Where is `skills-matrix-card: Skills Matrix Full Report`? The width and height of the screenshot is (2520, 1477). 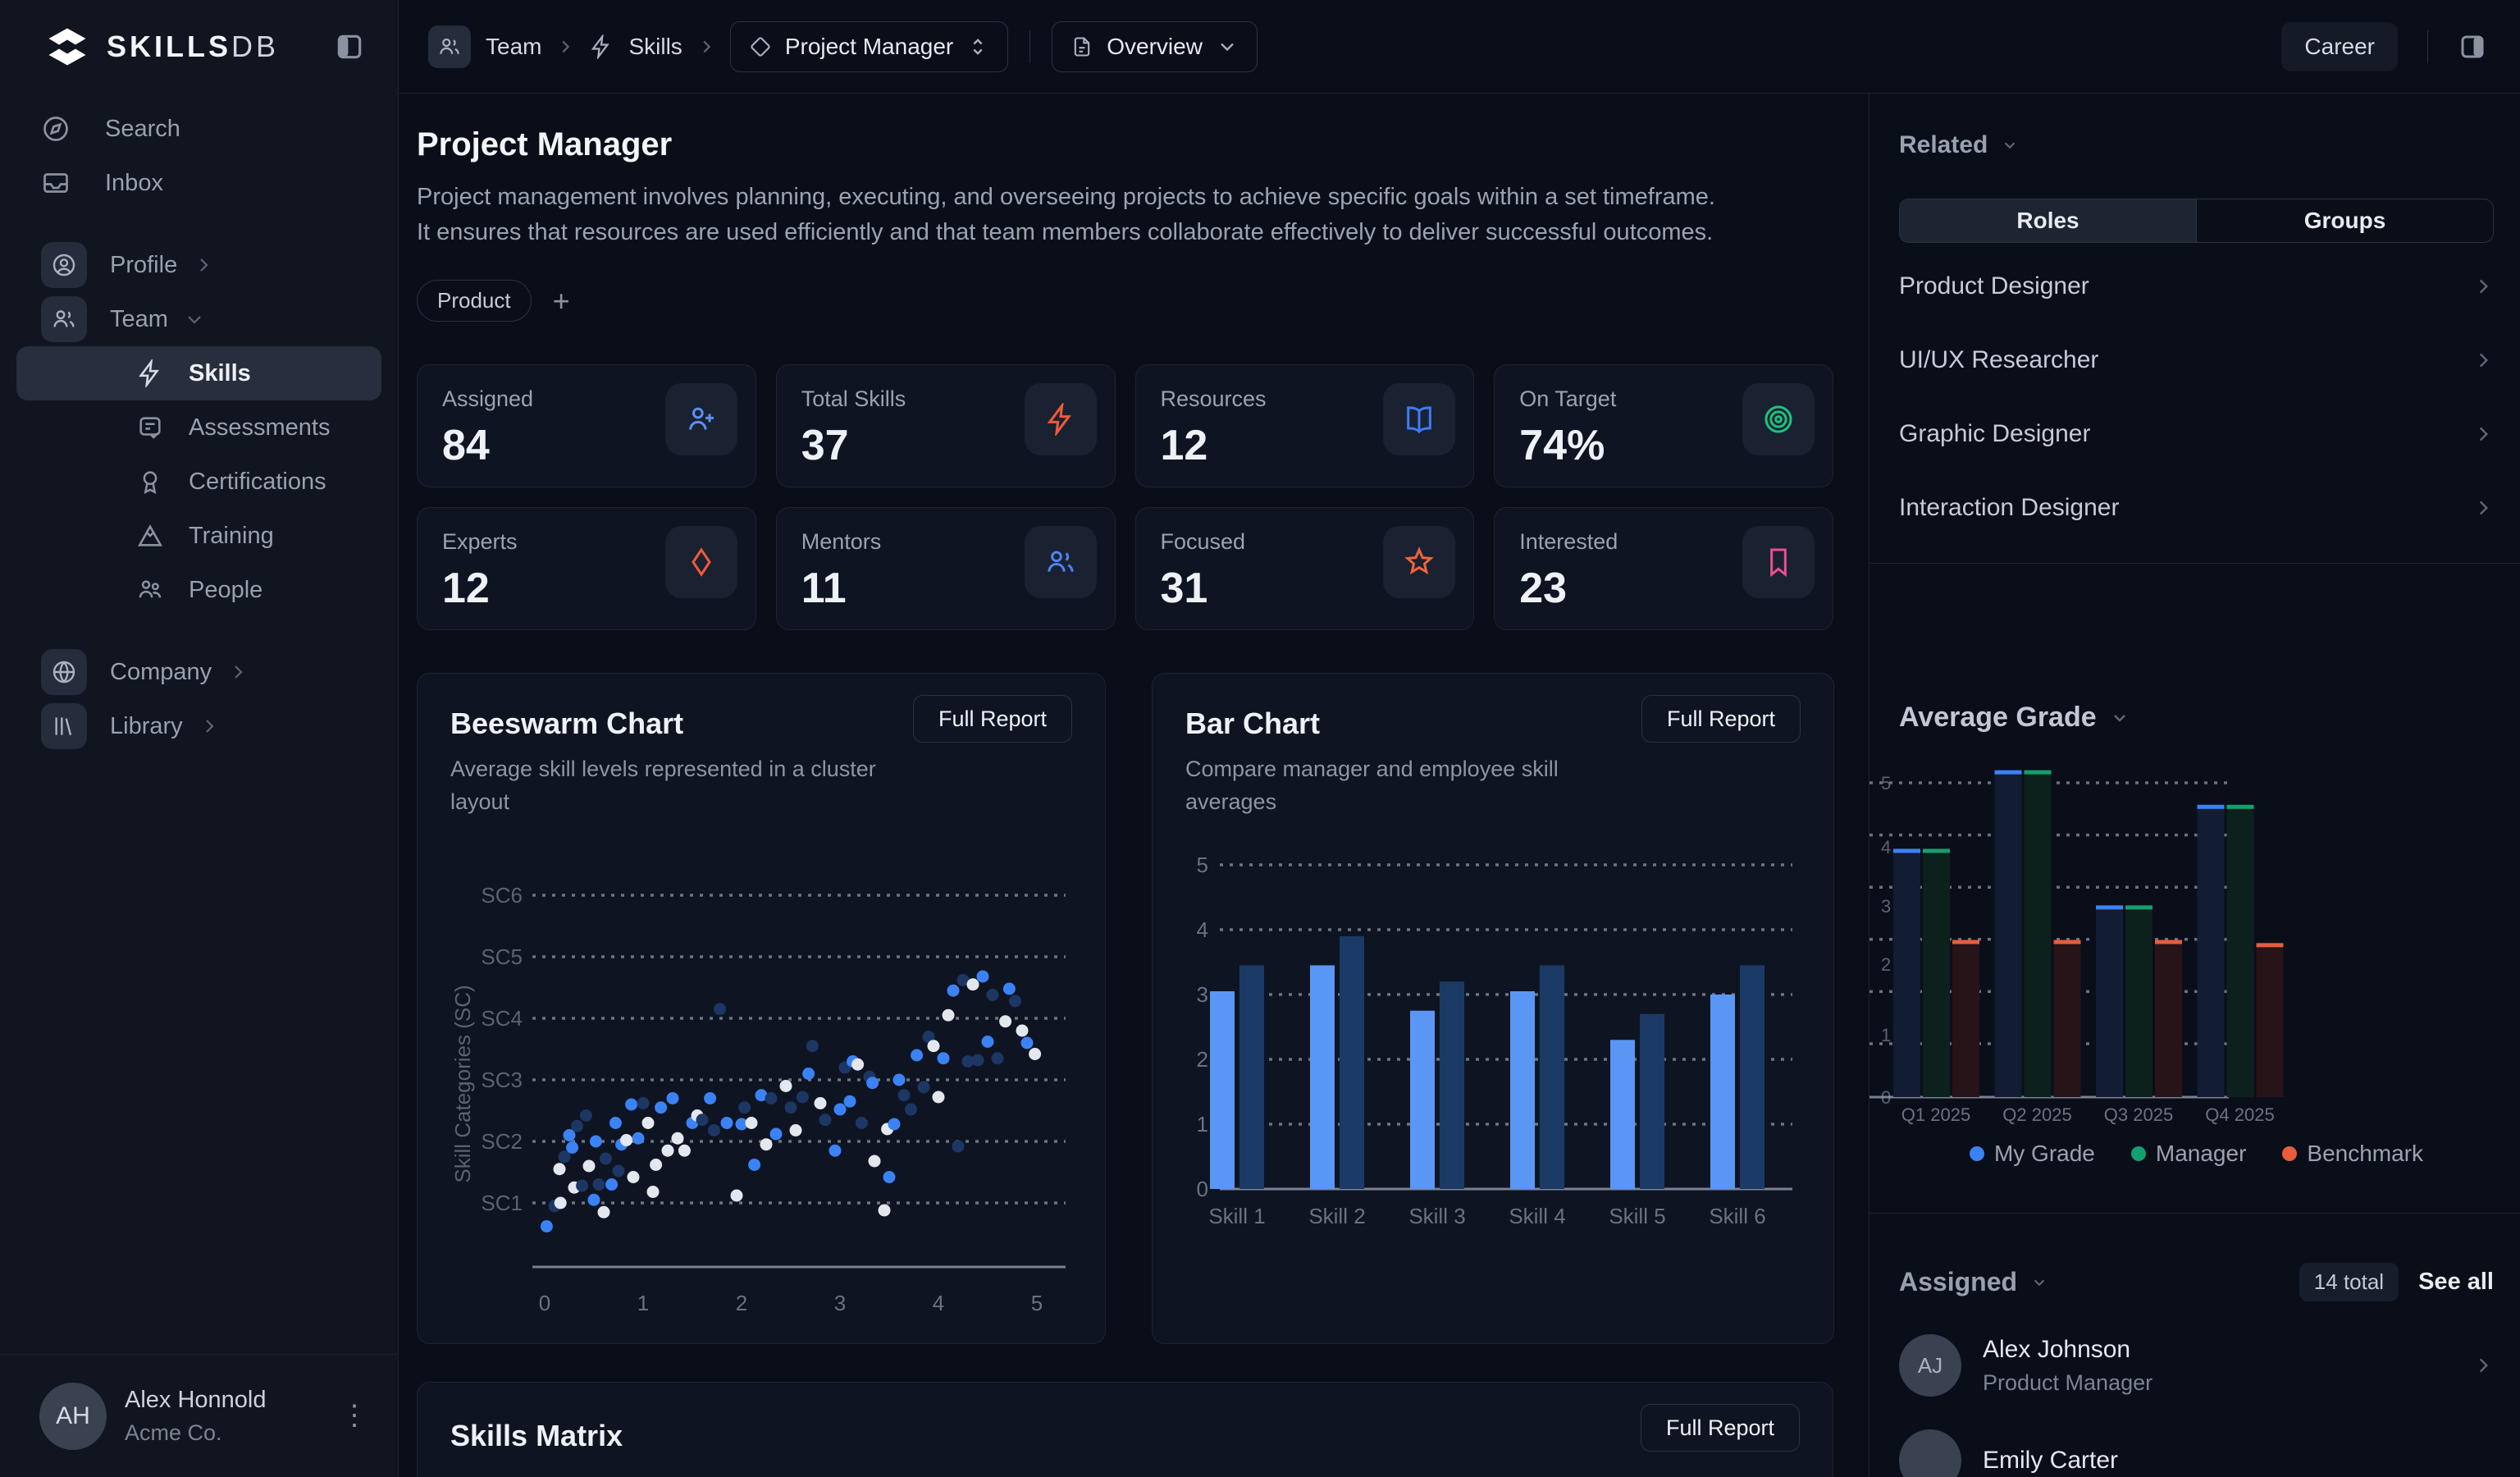
skills-matrix-card: Skills Matrix Full Report is located at coordinates (1125, 1430).